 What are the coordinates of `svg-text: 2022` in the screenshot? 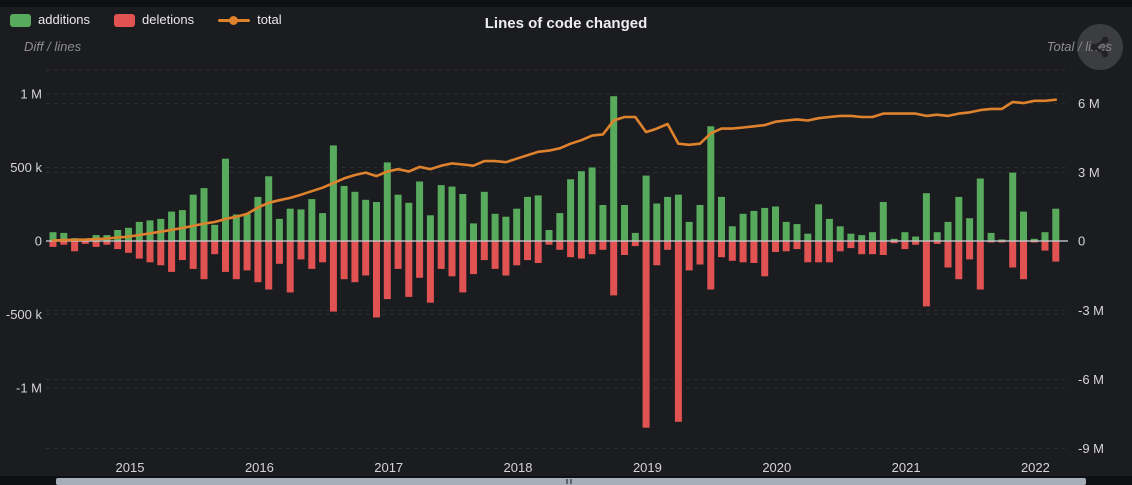 It's located at (1035, 467).